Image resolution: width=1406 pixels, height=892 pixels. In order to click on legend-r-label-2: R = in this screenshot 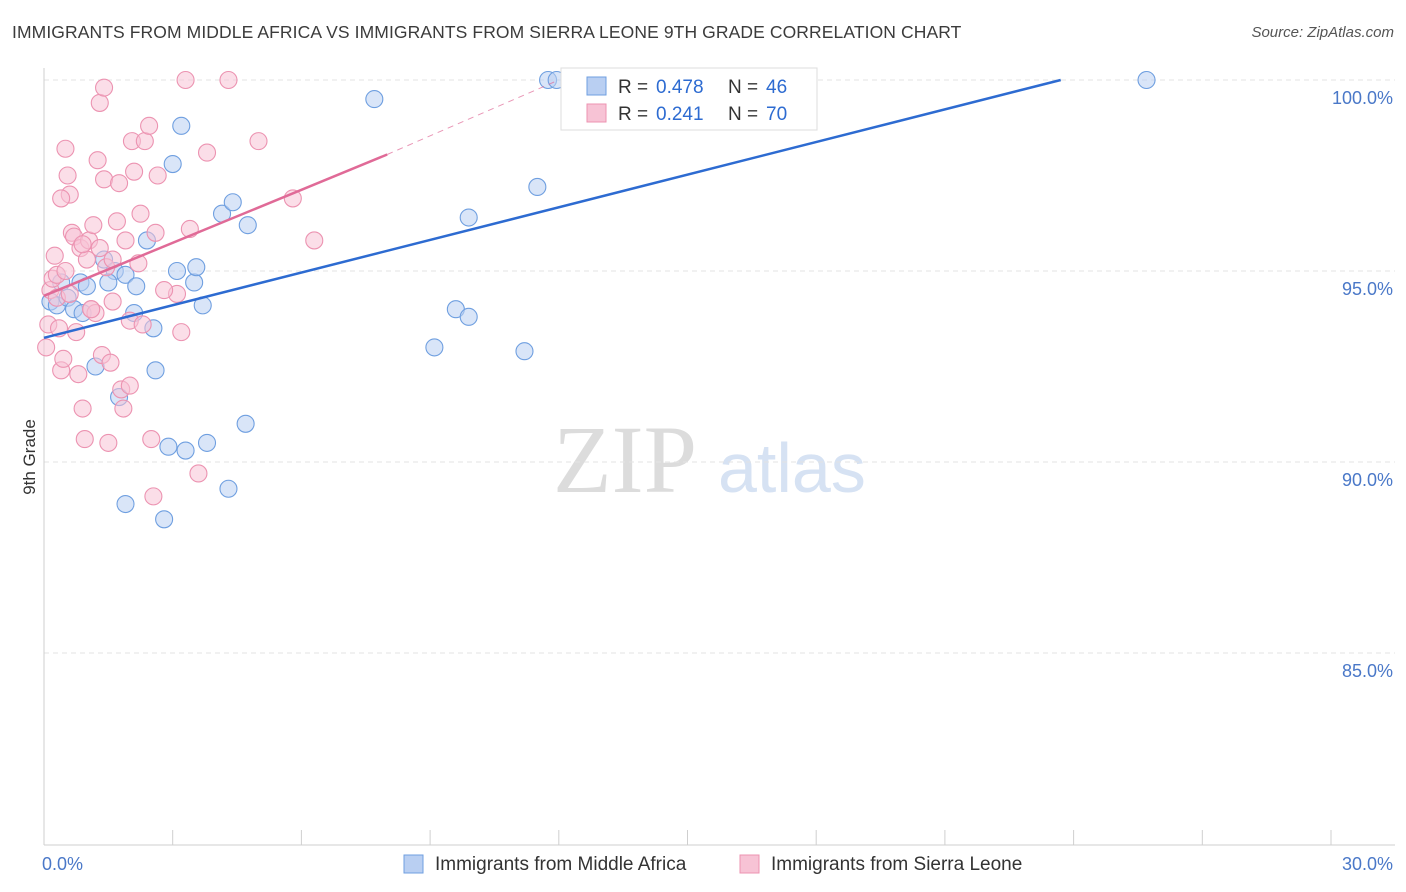, I will do `click(633, 114)`.